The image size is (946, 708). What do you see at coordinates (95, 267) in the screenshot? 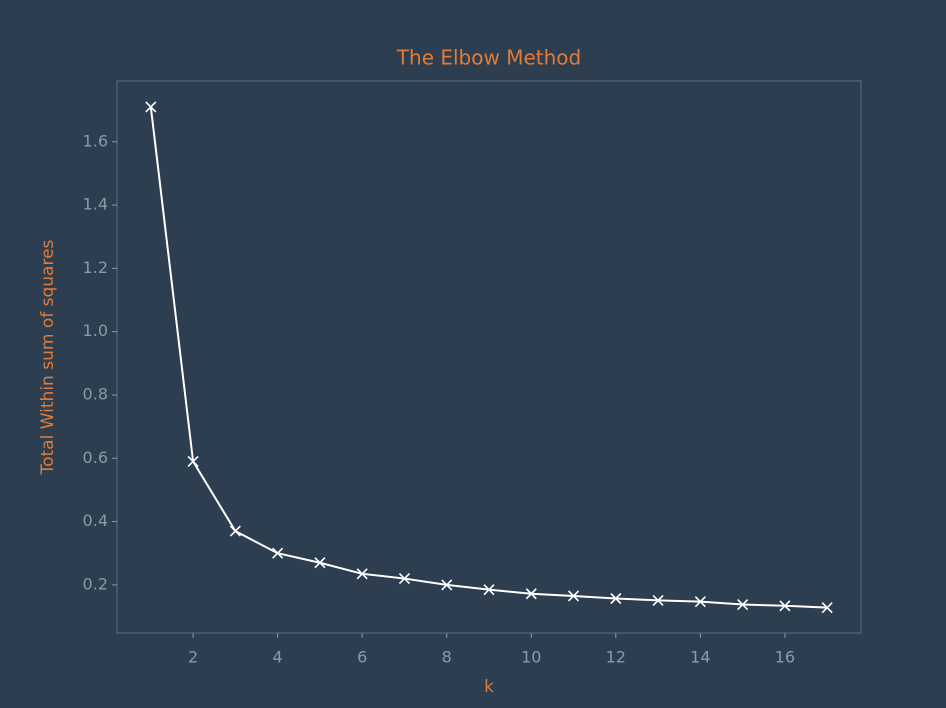
I see `y-tick-label: 1.2` at bounding box center [95, 267].